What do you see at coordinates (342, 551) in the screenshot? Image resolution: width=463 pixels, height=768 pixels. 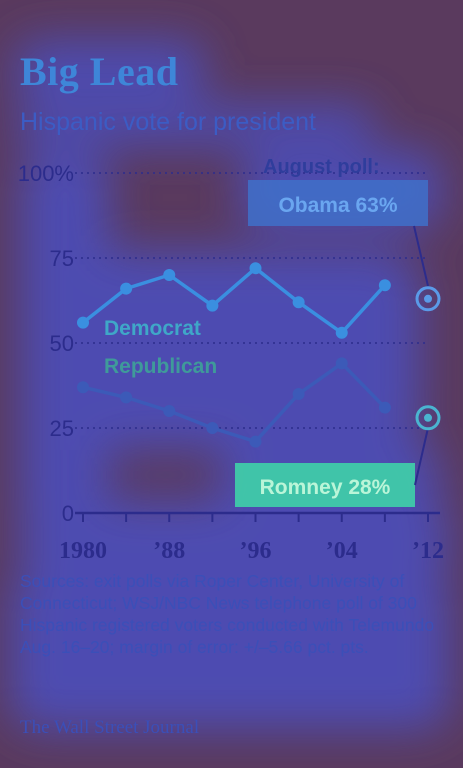 I see `x-tick-label: ’04` at bounding box center [342, 551].